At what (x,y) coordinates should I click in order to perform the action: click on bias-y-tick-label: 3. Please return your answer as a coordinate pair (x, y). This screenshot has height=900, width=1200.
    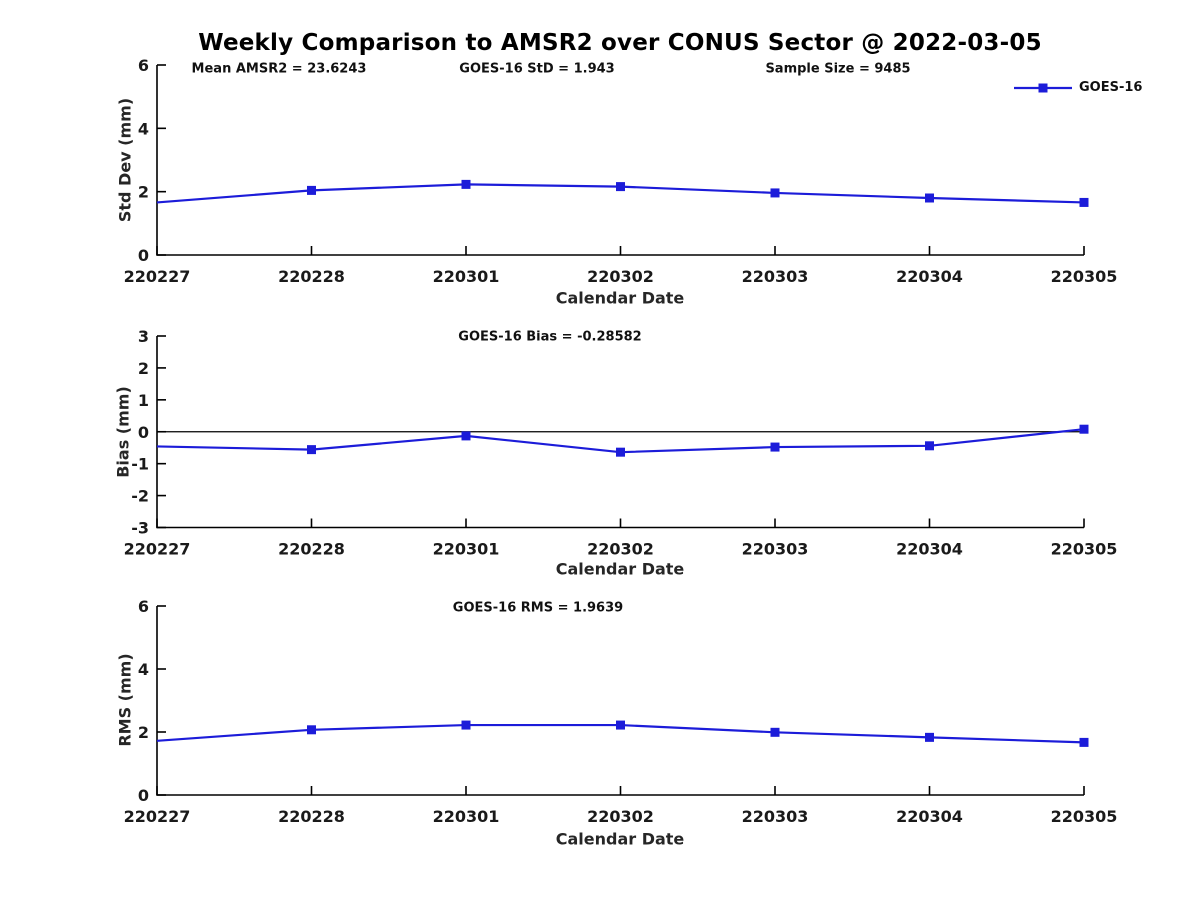
    Looking at the image, I should click on (143, 336).